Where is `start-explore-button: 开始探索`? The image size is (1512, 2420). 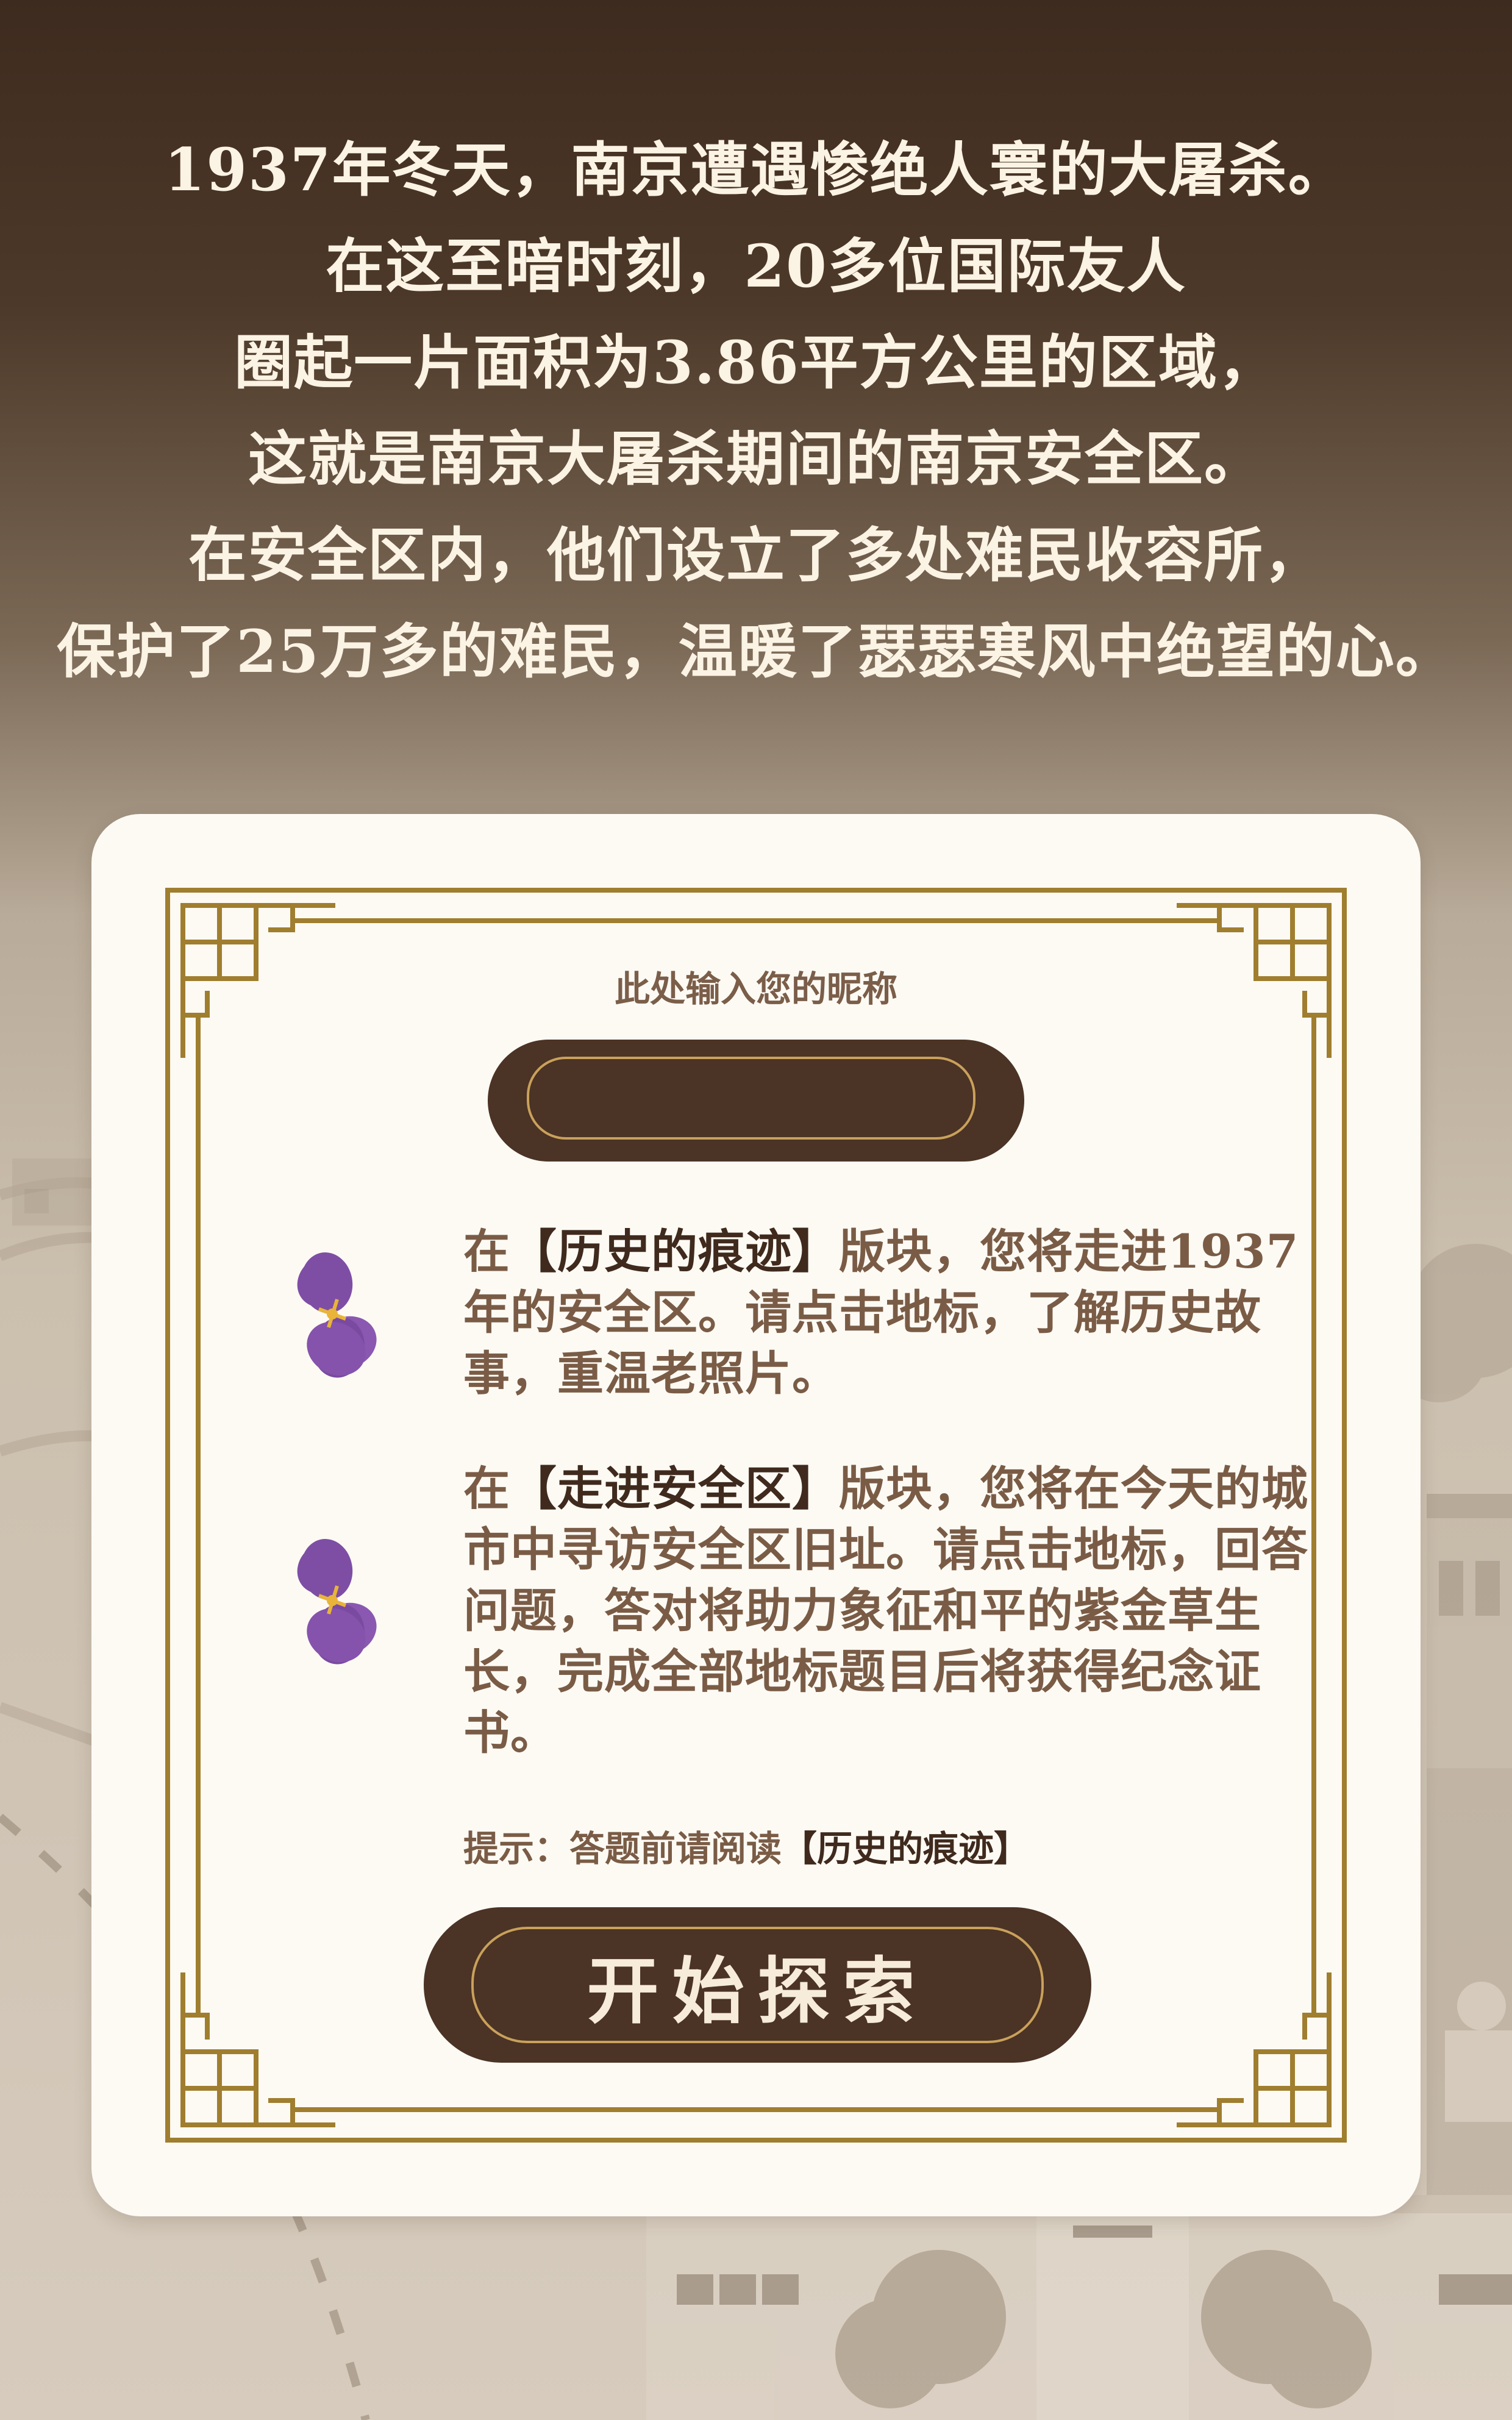
start-explore-button: 开始探索 is located at coordinates (757, 1985).